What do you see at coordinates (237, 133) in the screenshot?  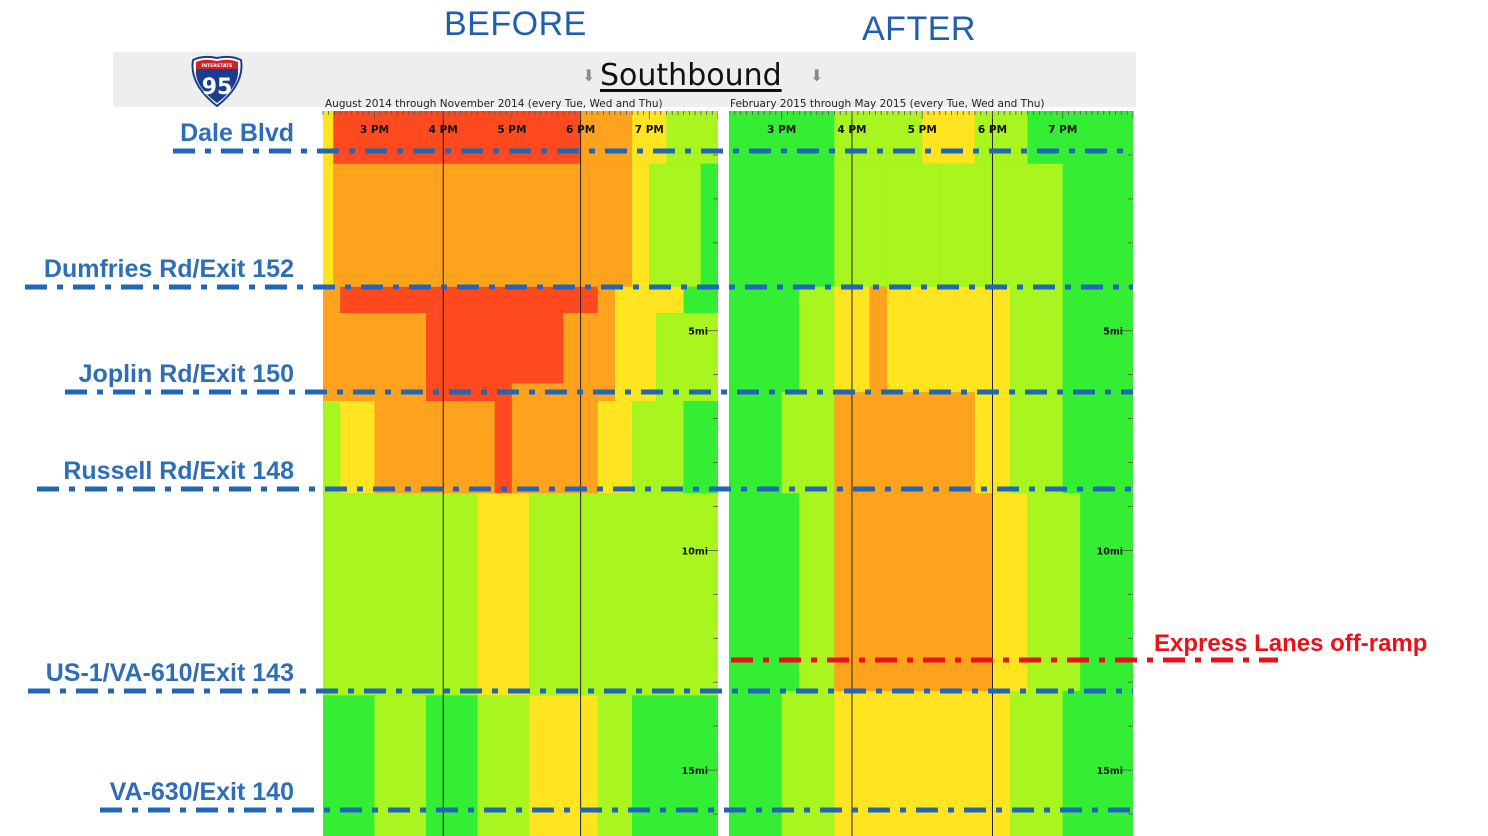 I see `location-label: Dale Blvd` at bounding box center [237, 133].